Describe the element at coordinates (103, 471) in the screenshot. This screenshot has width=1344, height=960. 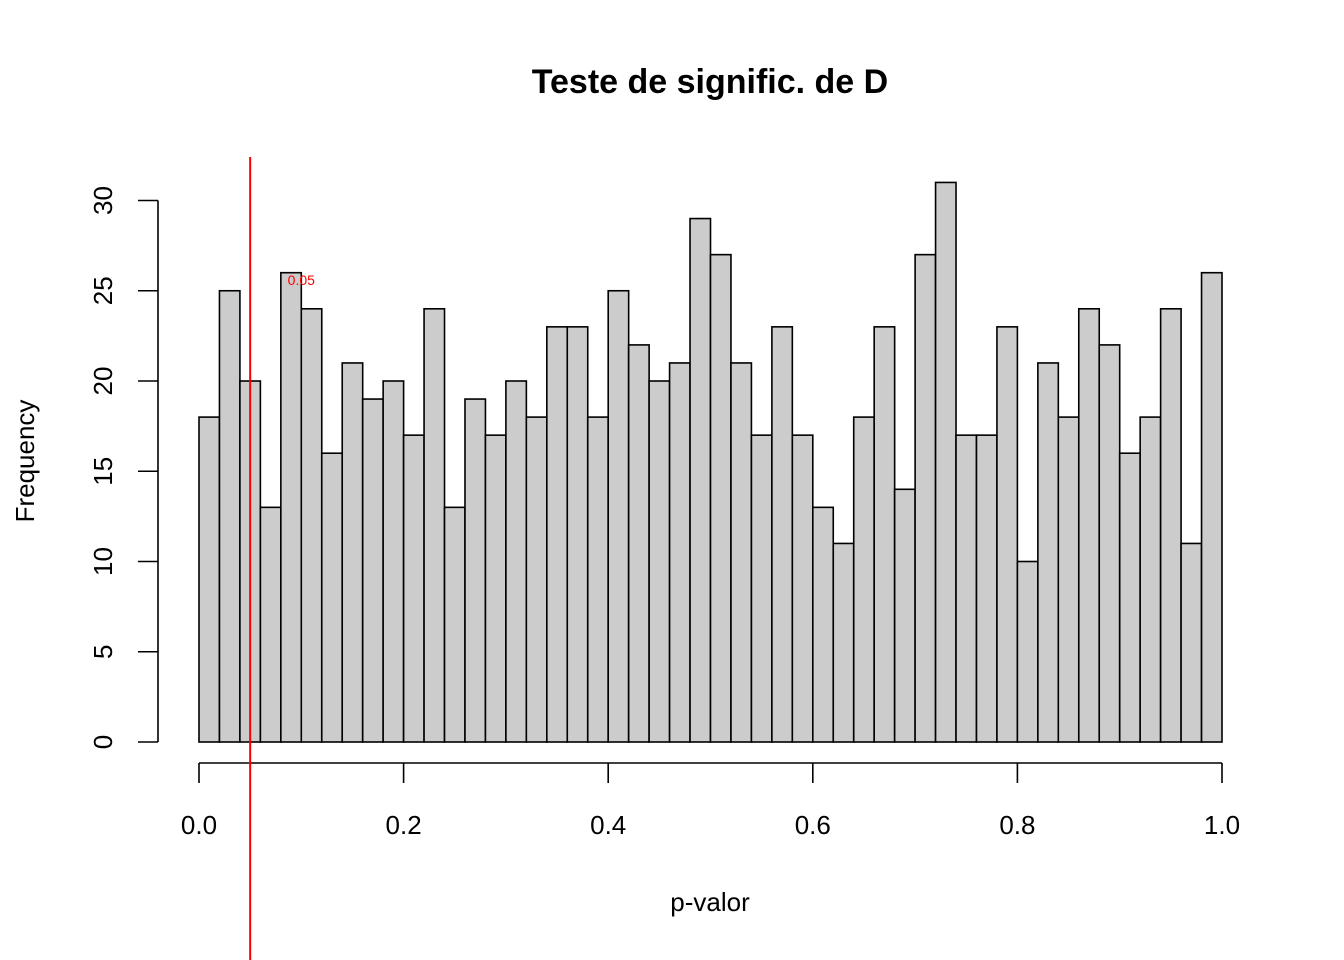
I see `y-tick-label: 15` at that location.